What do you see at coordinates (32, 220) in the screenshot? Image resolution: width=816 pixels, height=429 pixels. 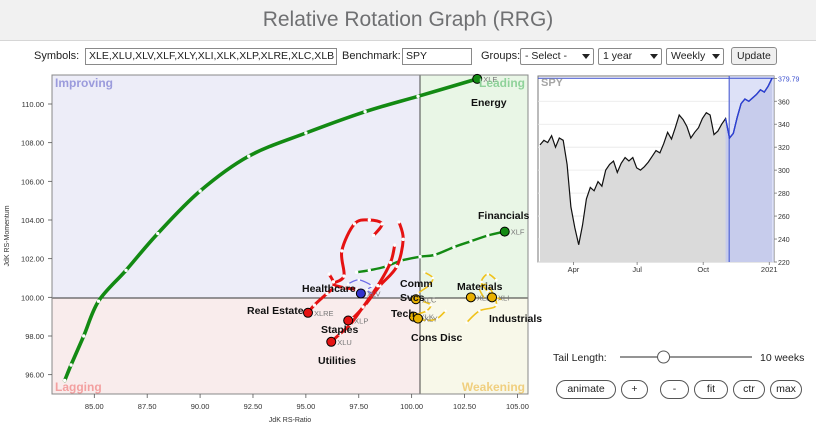 I see `y-tick-label: 104.00` at bounding box center [32, 220].